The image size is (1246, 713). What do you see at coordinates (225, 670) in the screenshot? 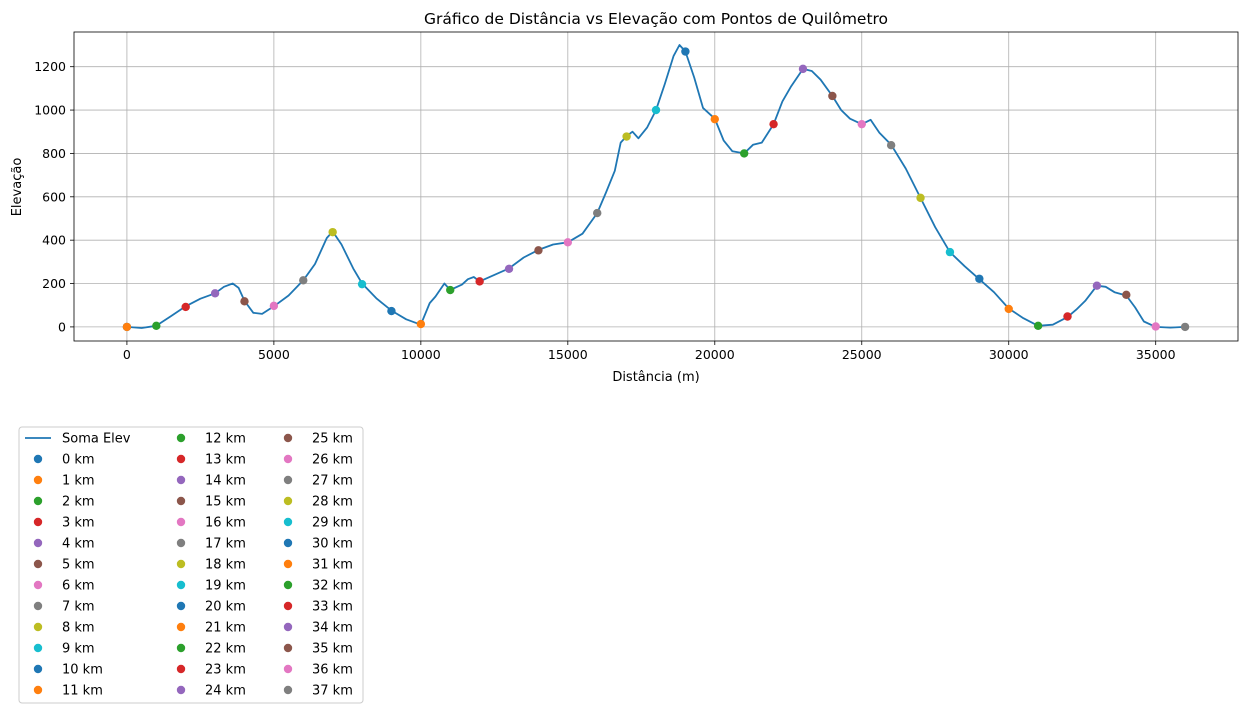
I see `legend-label: 23 km` at bounding box center [225, 670].